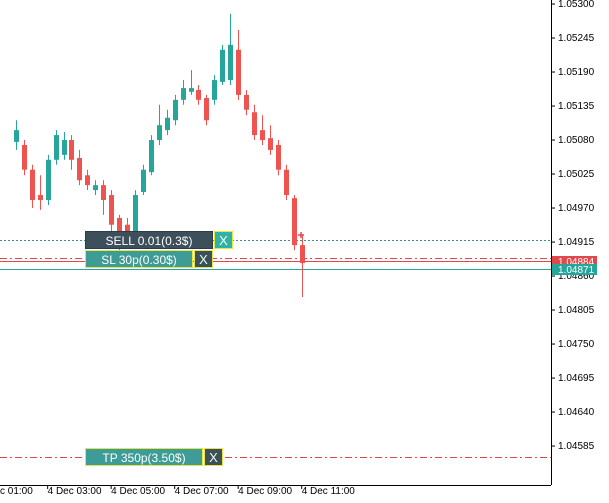  What do you see at coordinates (149, 240) in the screenshot?
I see `sell-button: SELL 0.01(0.3$)` at bounding box center [149, 240].